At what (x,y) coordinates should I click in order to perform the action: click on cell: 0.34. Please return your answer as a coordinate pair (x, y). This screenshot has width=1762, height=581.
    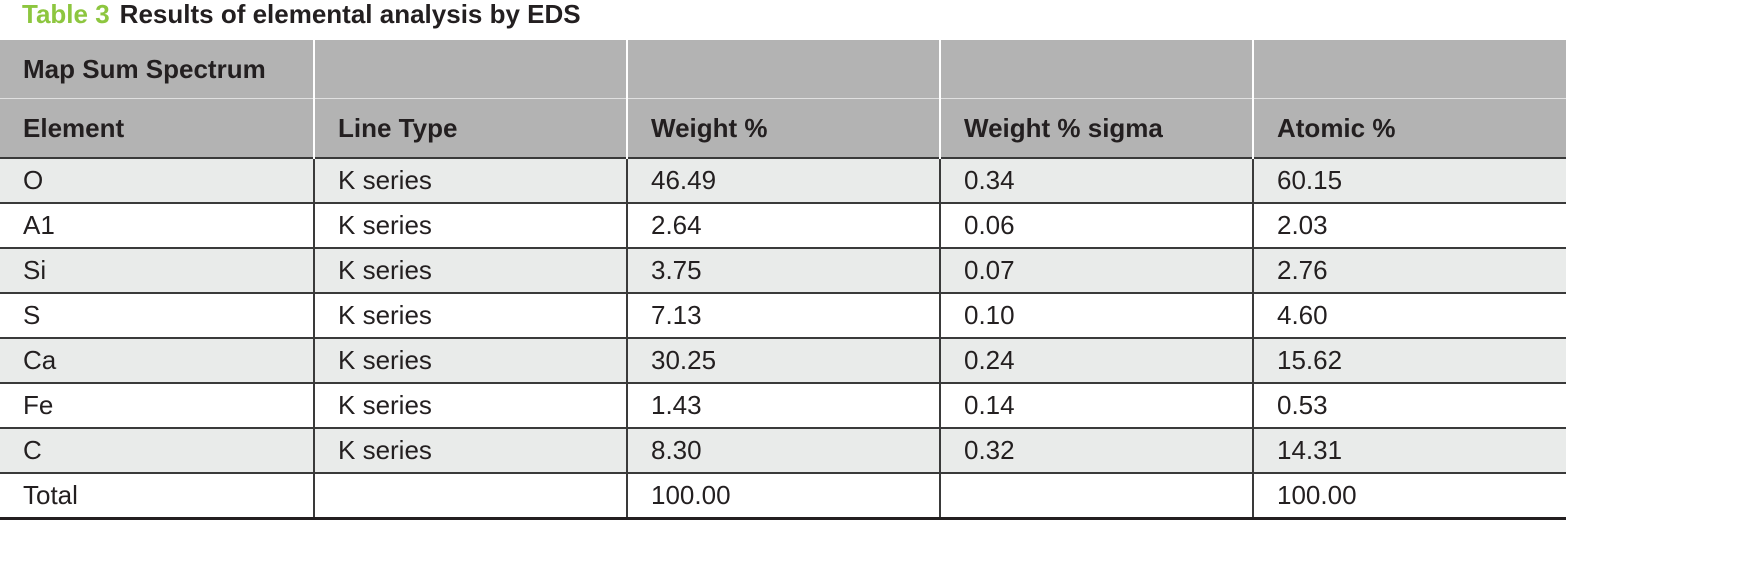
    Looking at the image, I should click on (1096, 180).